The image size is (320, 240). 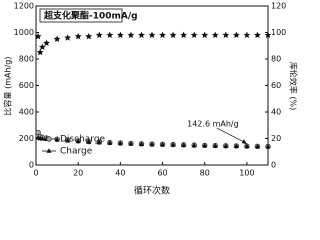 What do you see at coordinates (276, 112) in the screenshot?
I see `y2-tick-label: 40` at bounding box center [276, 112].